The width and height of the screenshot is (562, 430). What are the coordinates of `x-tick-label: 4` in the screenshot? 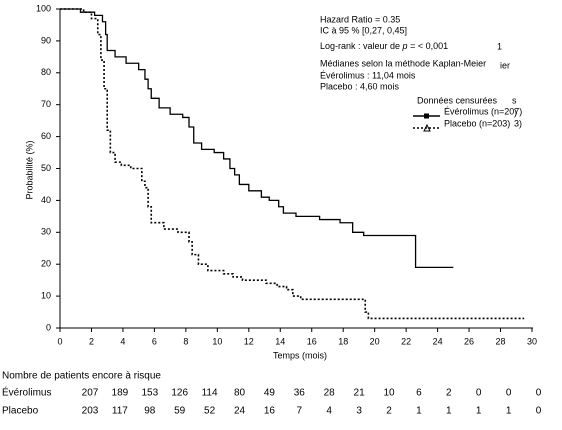 It's located at (122, 341).